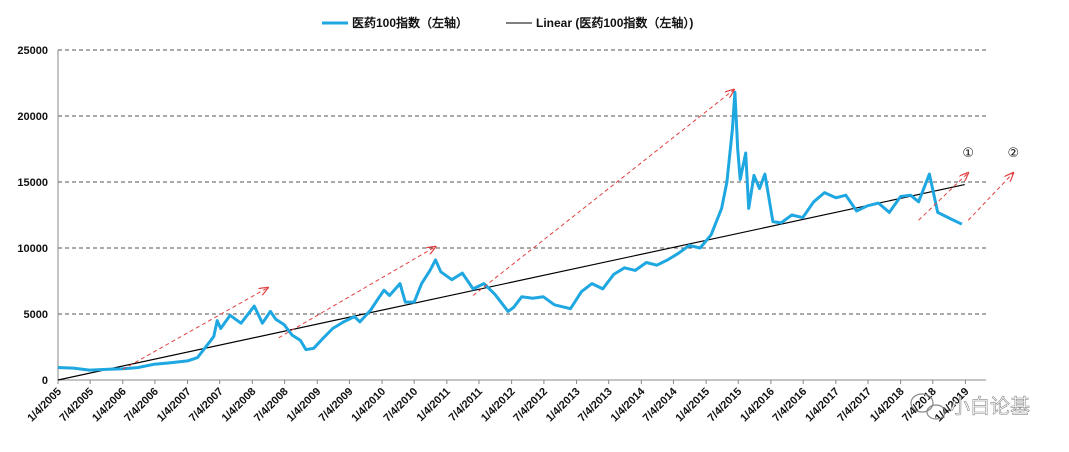 This screenshot has height=452, width=1069. Describe the element at coordinates (271, 405) in the screenshot. I see `x-tick-label: 7/4/2008` at that location.